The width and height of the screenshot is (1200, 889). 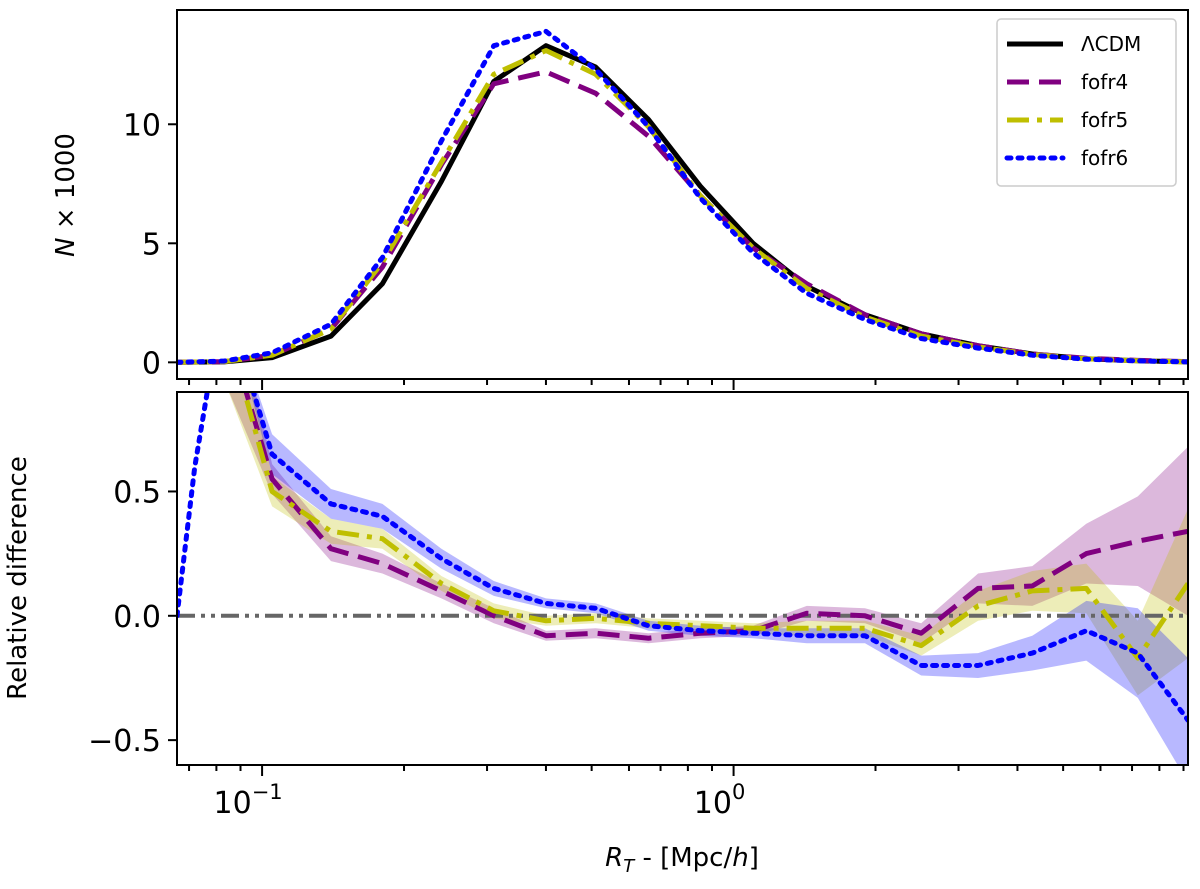 I want to click on legend: ΛCDM fofr4 fofr5 fofr6, so click(x=1086, y=102).